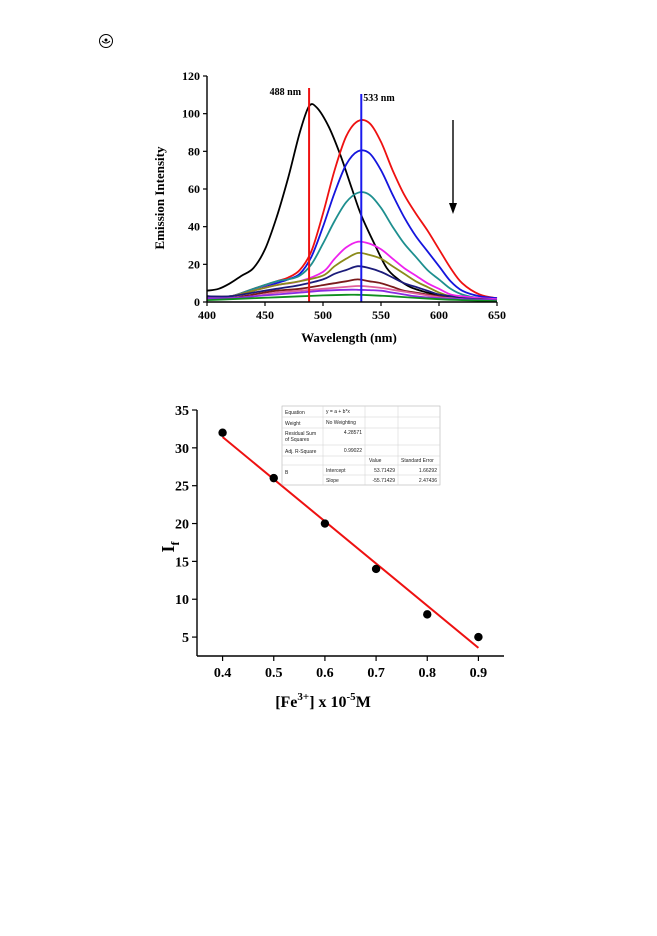 The width and height of the screenshot is (657, 936). What do you see at coordinates (182, 562) in the screenshot?
I see `y-tick-label-15: 15` at bounding box center [182, 562].